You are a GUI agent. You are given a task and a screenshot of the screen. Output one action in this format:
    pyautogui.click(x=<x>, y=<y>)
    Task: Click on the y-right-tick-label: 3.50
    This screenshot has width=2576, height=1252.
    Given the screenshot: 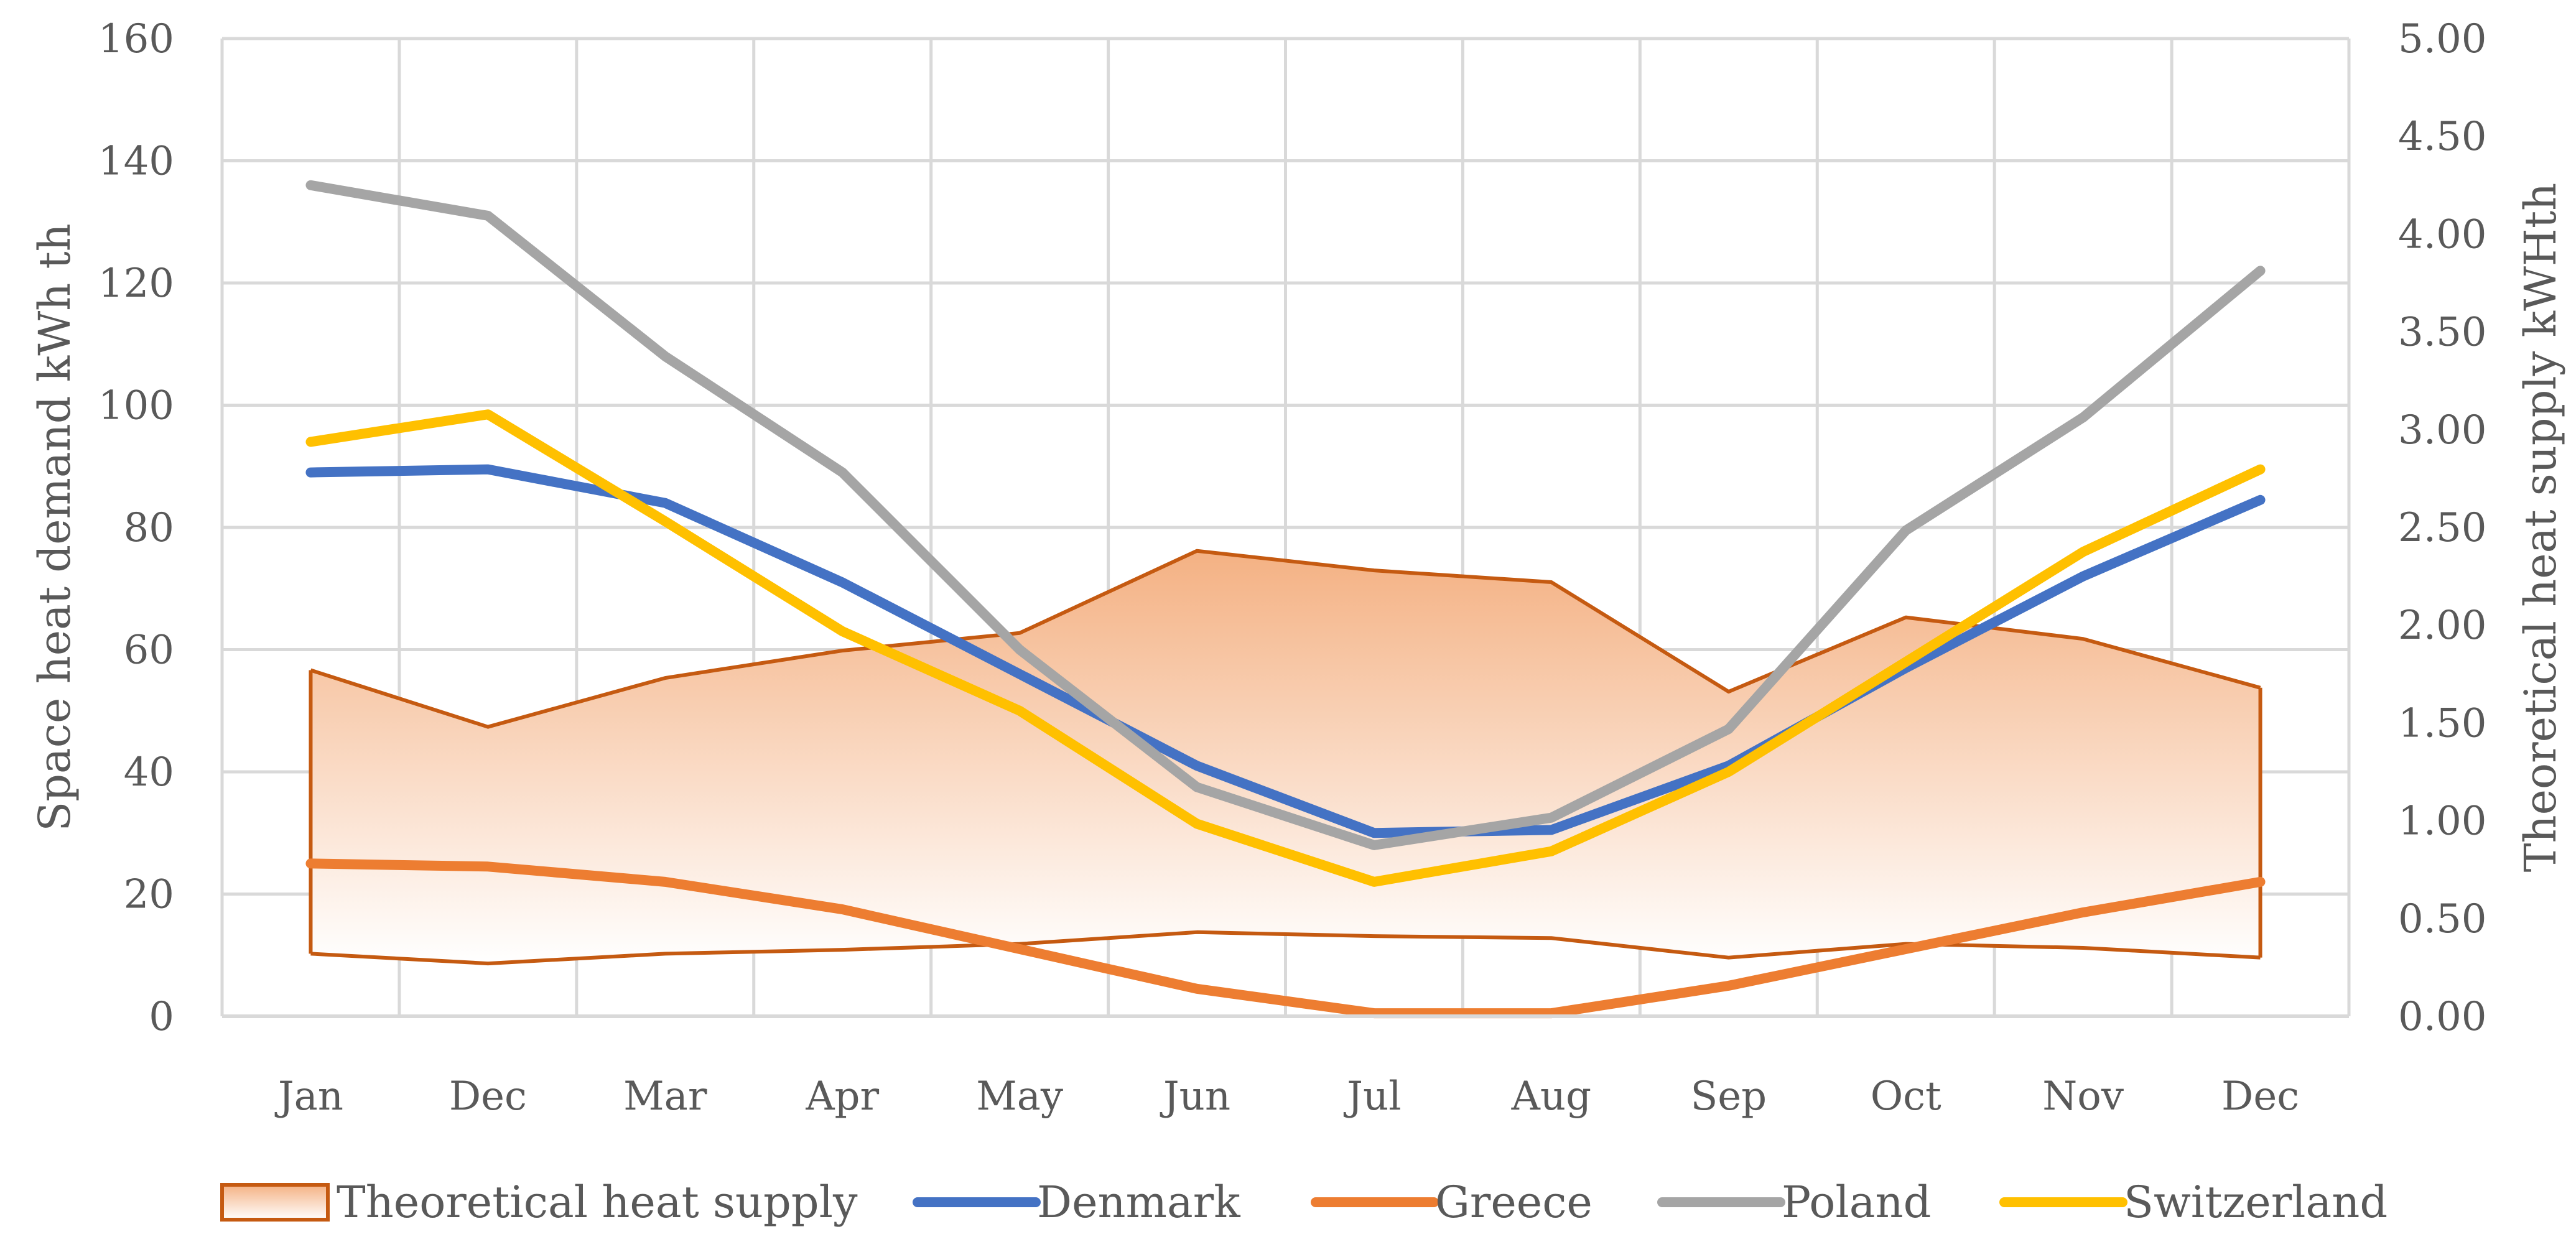 What is the action you would take?
    pyautogui.click(x=2442, y=333)
    